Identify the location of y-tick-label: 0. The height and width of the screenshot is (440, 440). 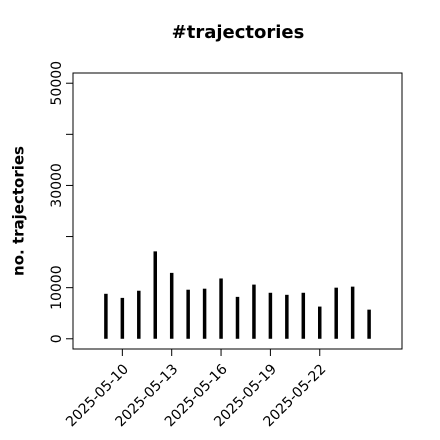
(57, 338).